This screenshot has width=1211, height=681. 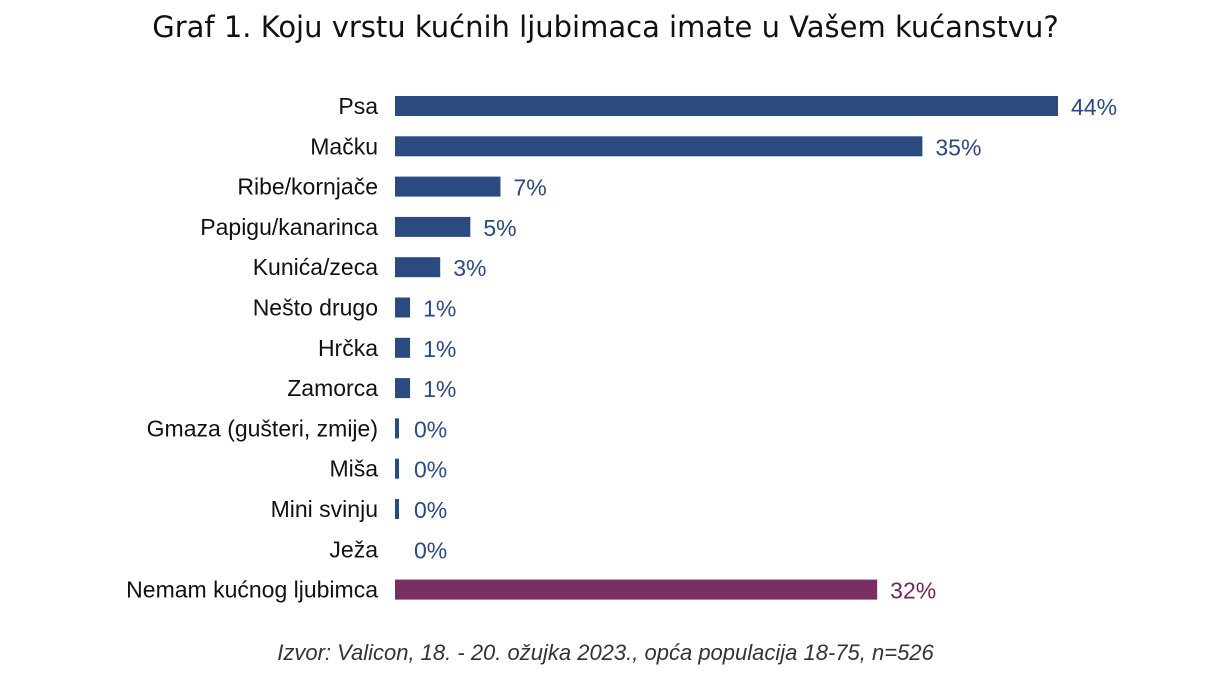 I want to click on value-label-misa: 0%, so click(x=430, y=470).